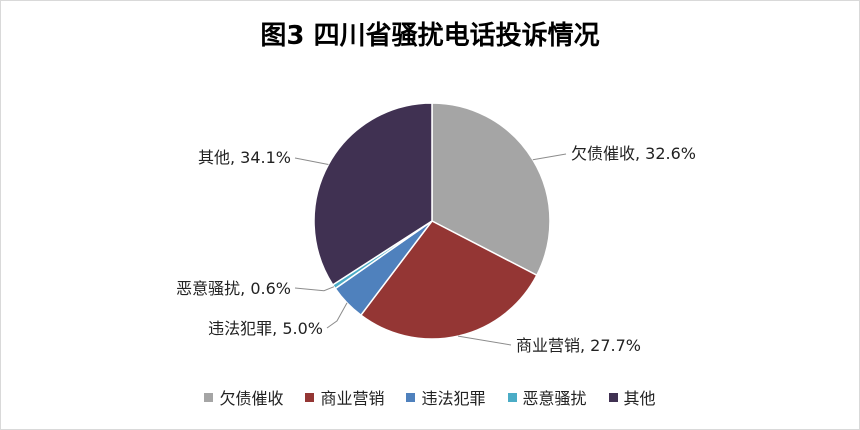 The height and width of the screenshot is (430, 860). I want to click on legend-item-5: 其他, so click(632, 397).